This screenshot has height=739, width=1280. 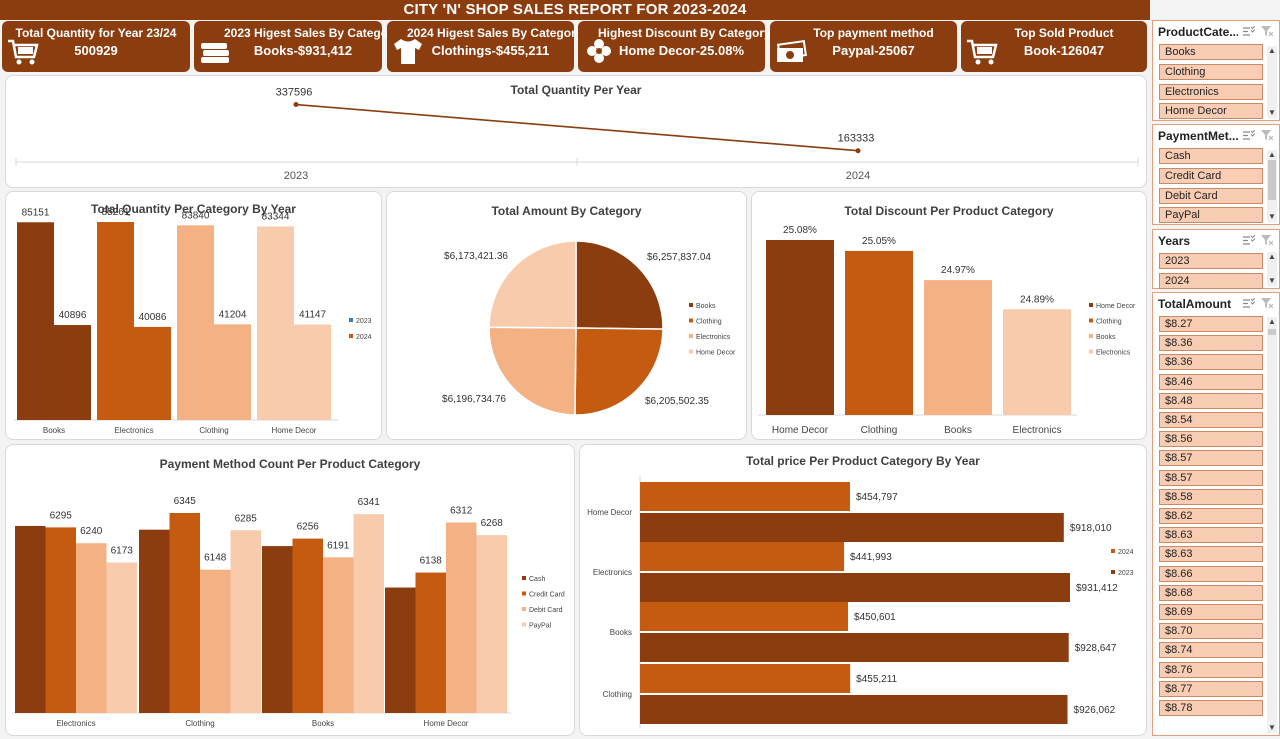 What do you see at coordinates (1211, 52) in the screenshot?
I see `slicer-item: Books` at bounding box center [1211, 52].